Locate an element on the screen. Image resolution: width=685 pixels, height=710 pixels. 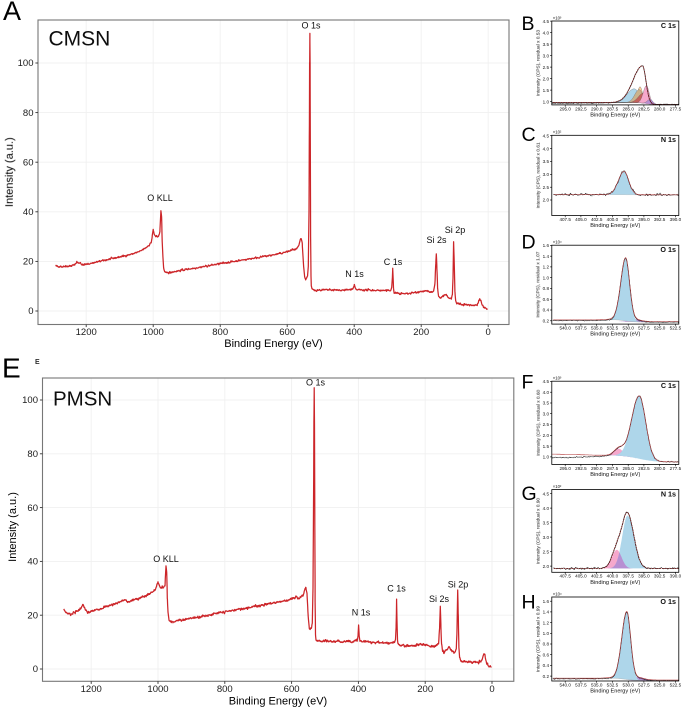
svg-text: 1.4 is located at coordinates (546, 256).